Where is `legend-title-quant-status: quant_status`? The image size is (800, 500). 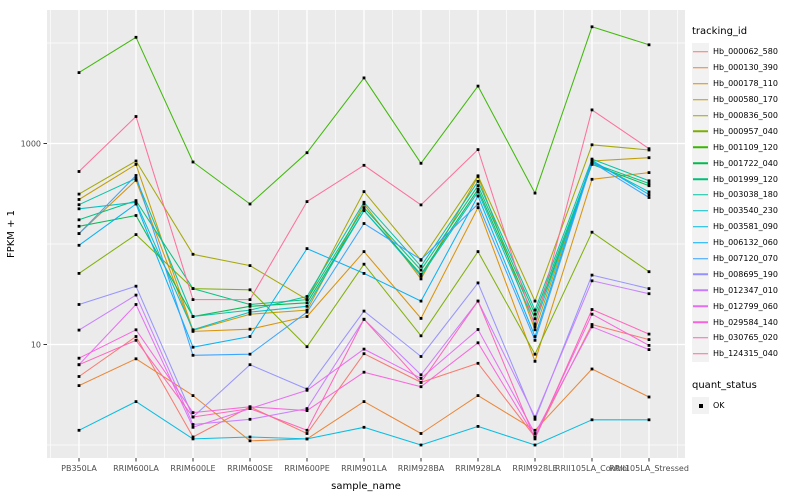
legend-title-quant-status: quant_status is located at coordinates (724, 385).